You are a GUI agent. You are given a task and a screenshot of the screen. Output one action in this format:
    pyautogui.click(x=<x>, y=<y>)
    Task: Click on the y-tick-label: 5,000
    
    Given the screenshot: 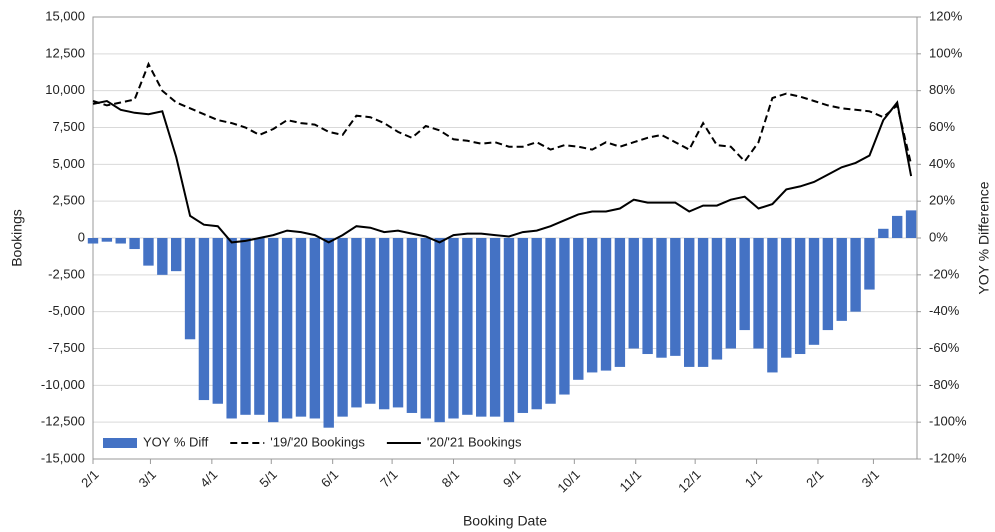 What is the action you would take?
    pyautogui.click(x=68, y=163)
    